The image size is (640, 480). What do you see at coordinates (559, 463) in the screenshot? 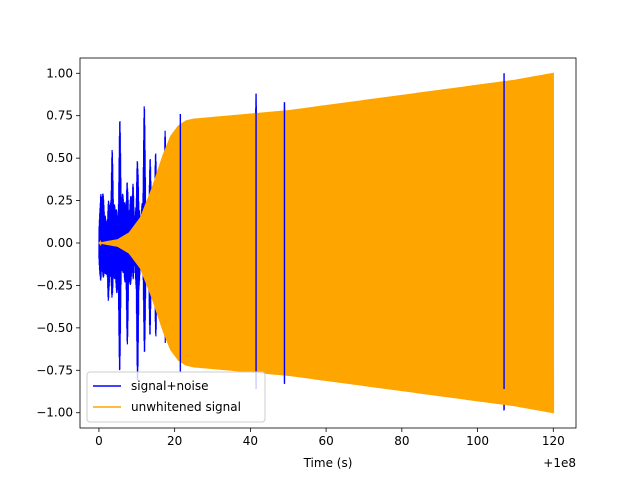
I see `x-offset-label: +1e8` at bounding box center [559, 463].